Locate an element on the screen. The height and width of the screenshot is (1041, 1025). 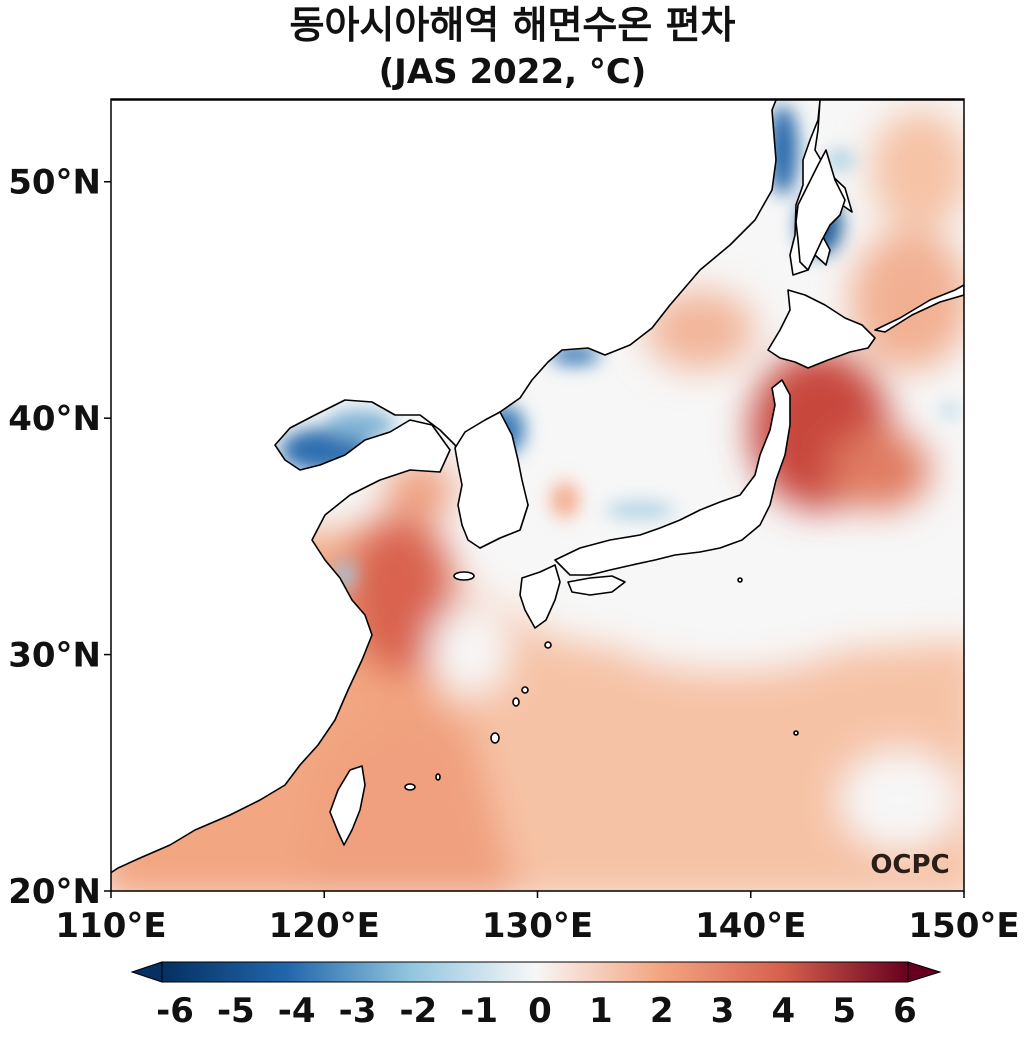
colorbar-tick-label: 6 is located at coordinates (905, 1011).